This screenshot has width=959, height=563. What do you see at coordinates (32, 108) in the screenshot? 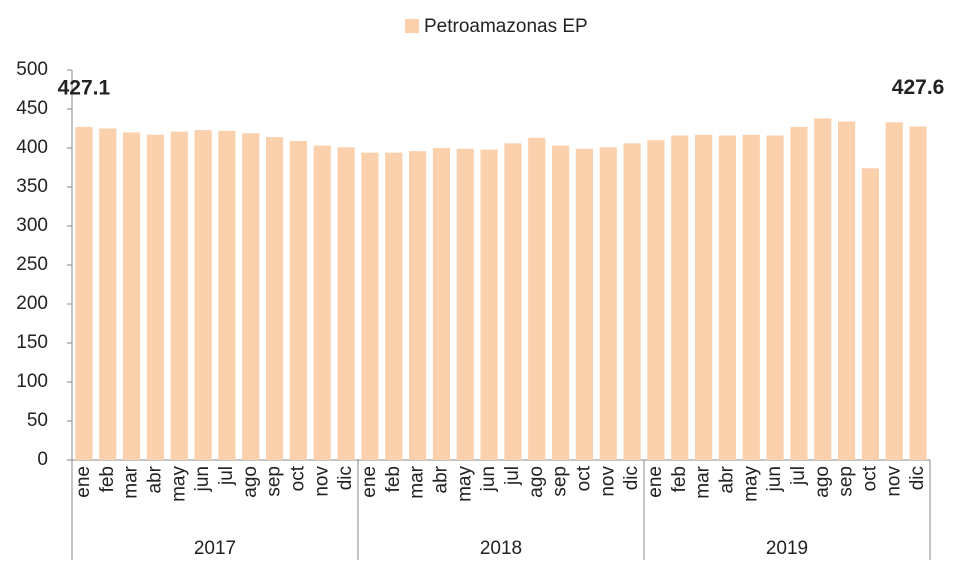
I see `y-tick-label: 450` at bounding box center [32, 108].